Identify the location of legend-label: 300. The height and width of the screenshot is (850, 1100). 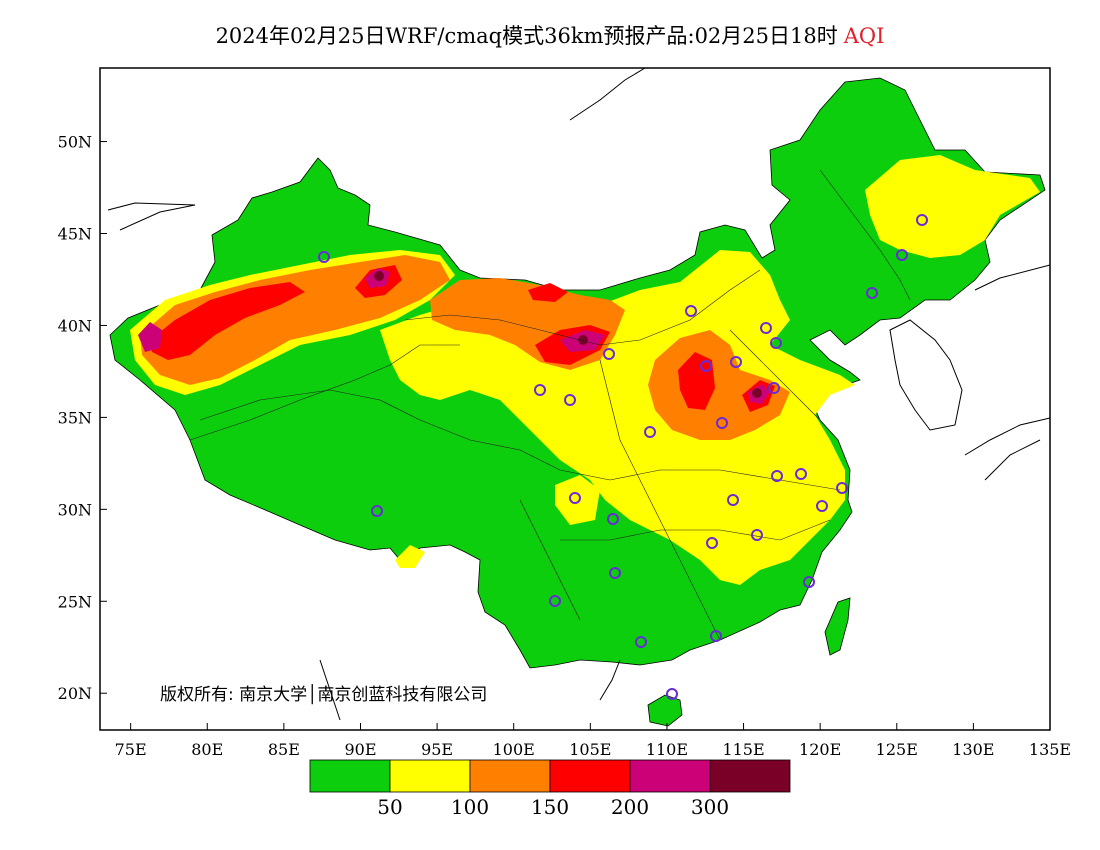
(710, 807).